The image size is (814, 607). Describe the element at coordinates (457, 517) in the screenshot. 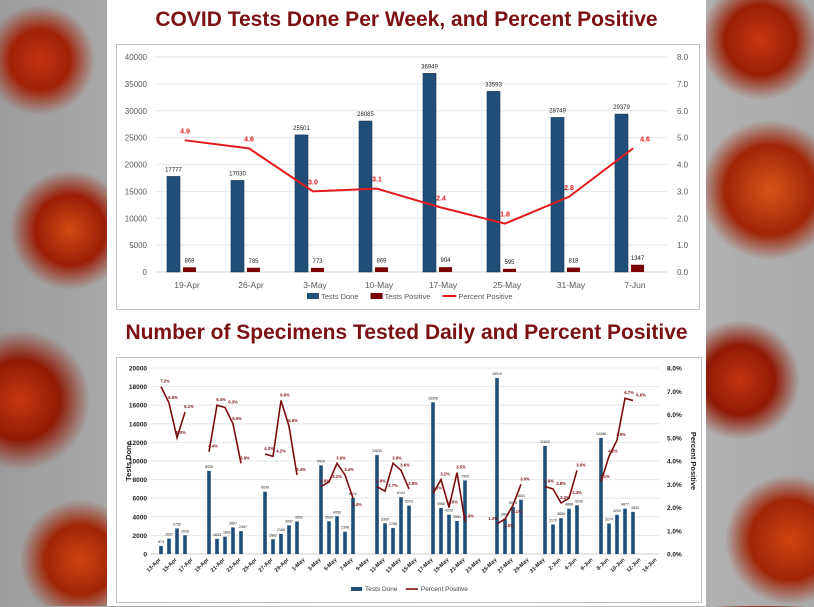

I see `bar-label: 3551` at that location.